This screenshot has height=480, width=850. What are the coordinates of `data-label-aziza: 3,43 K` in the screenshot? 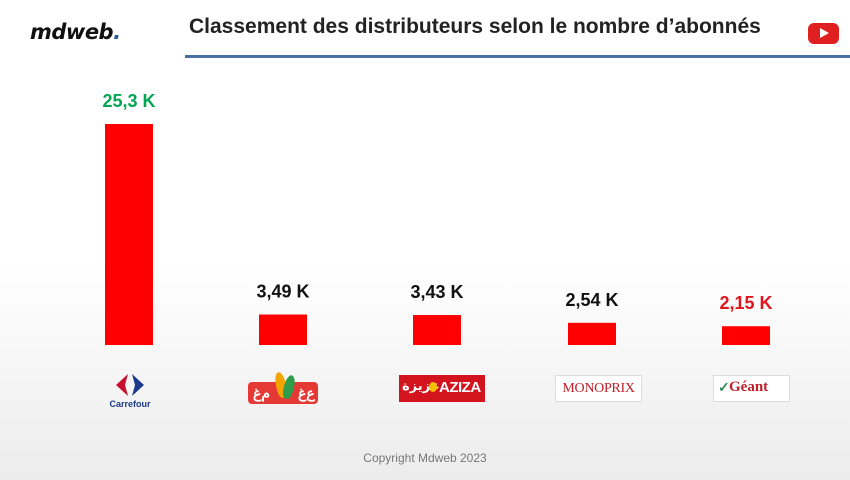 It's located at (436, 292).